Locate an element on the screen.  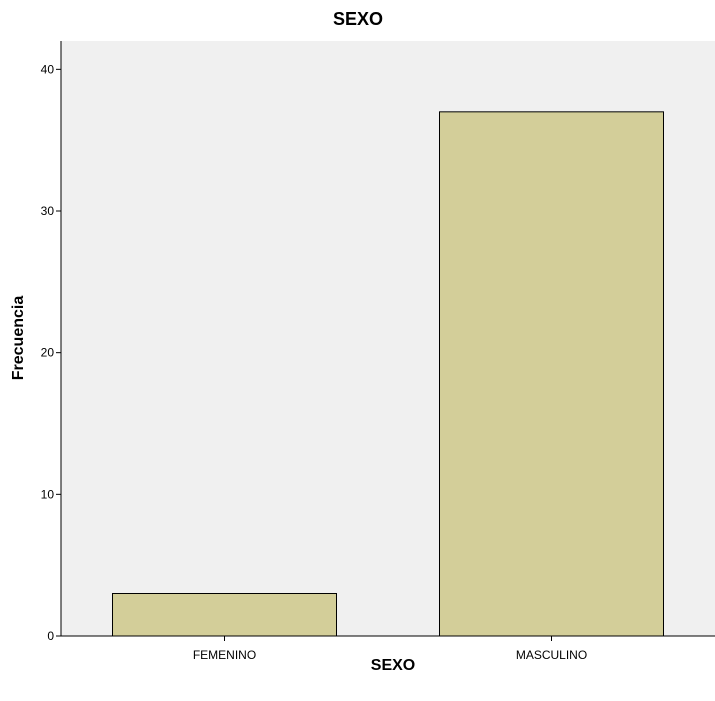
y-ticks-group: 0 10 20 30 40 is located at coordinates (51, 352).